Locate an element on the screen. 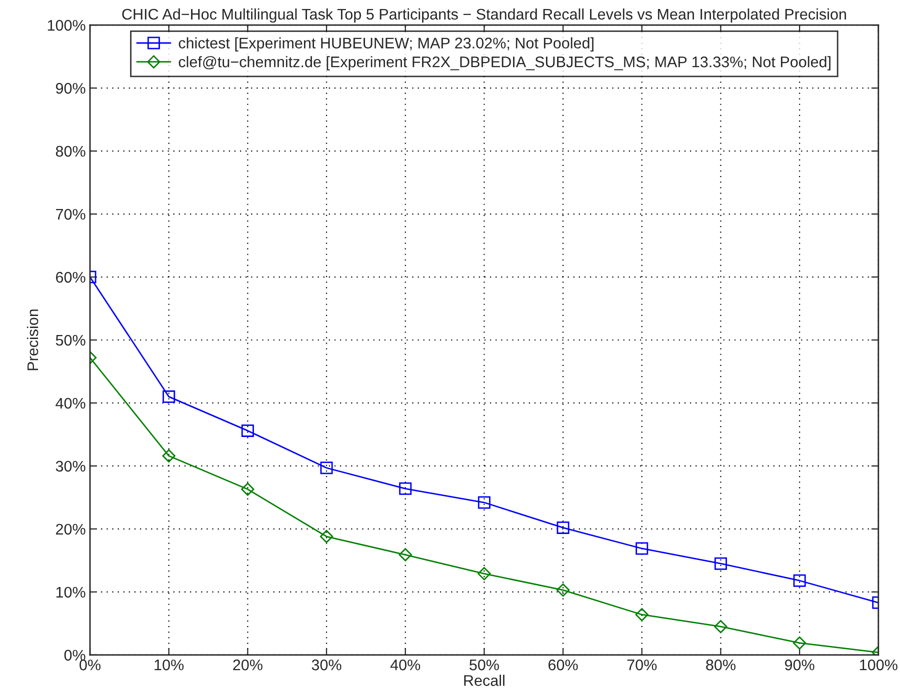 This screenshot has width=900, height=696. x-tick-label: 70% is located at coordinates (642, 665).